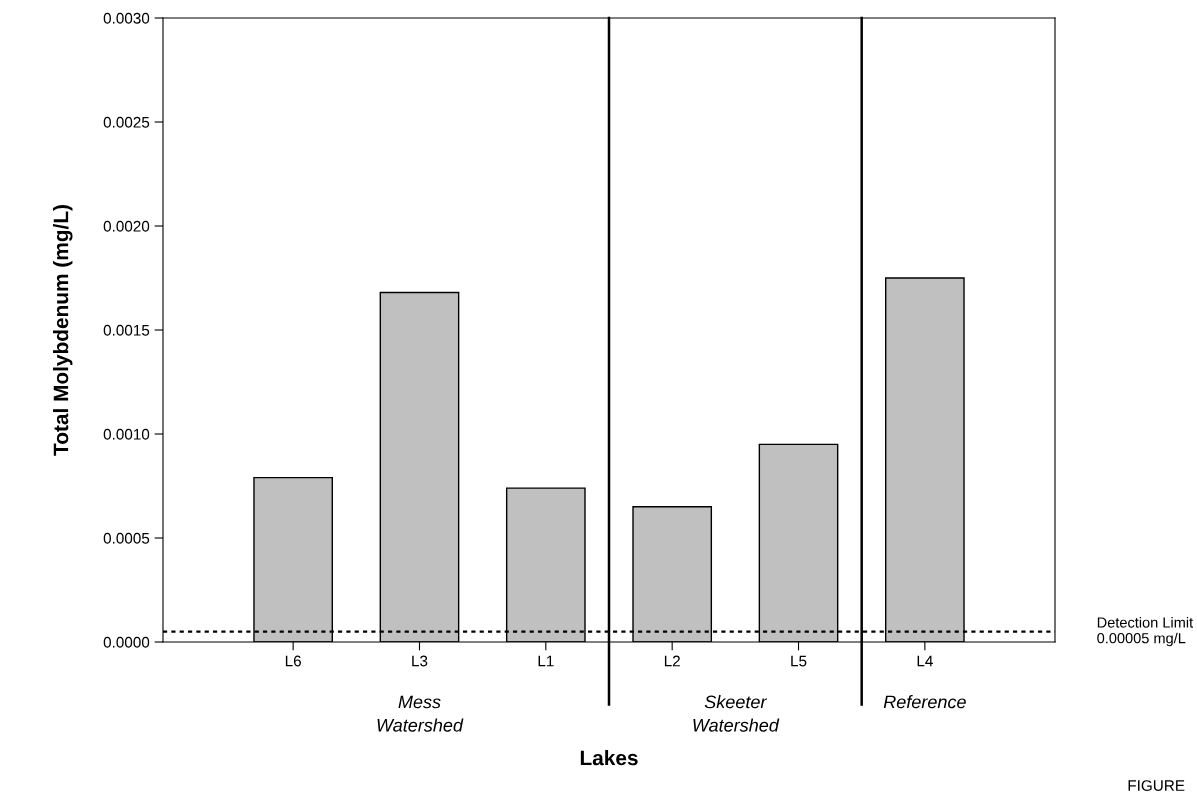 This screenshot has width=1197, height=802. Describe the element at coordinates (1145, 631) in the screenshot. I see `ref-line-label: Detection Limit 0.00005 mg/L` at that location.